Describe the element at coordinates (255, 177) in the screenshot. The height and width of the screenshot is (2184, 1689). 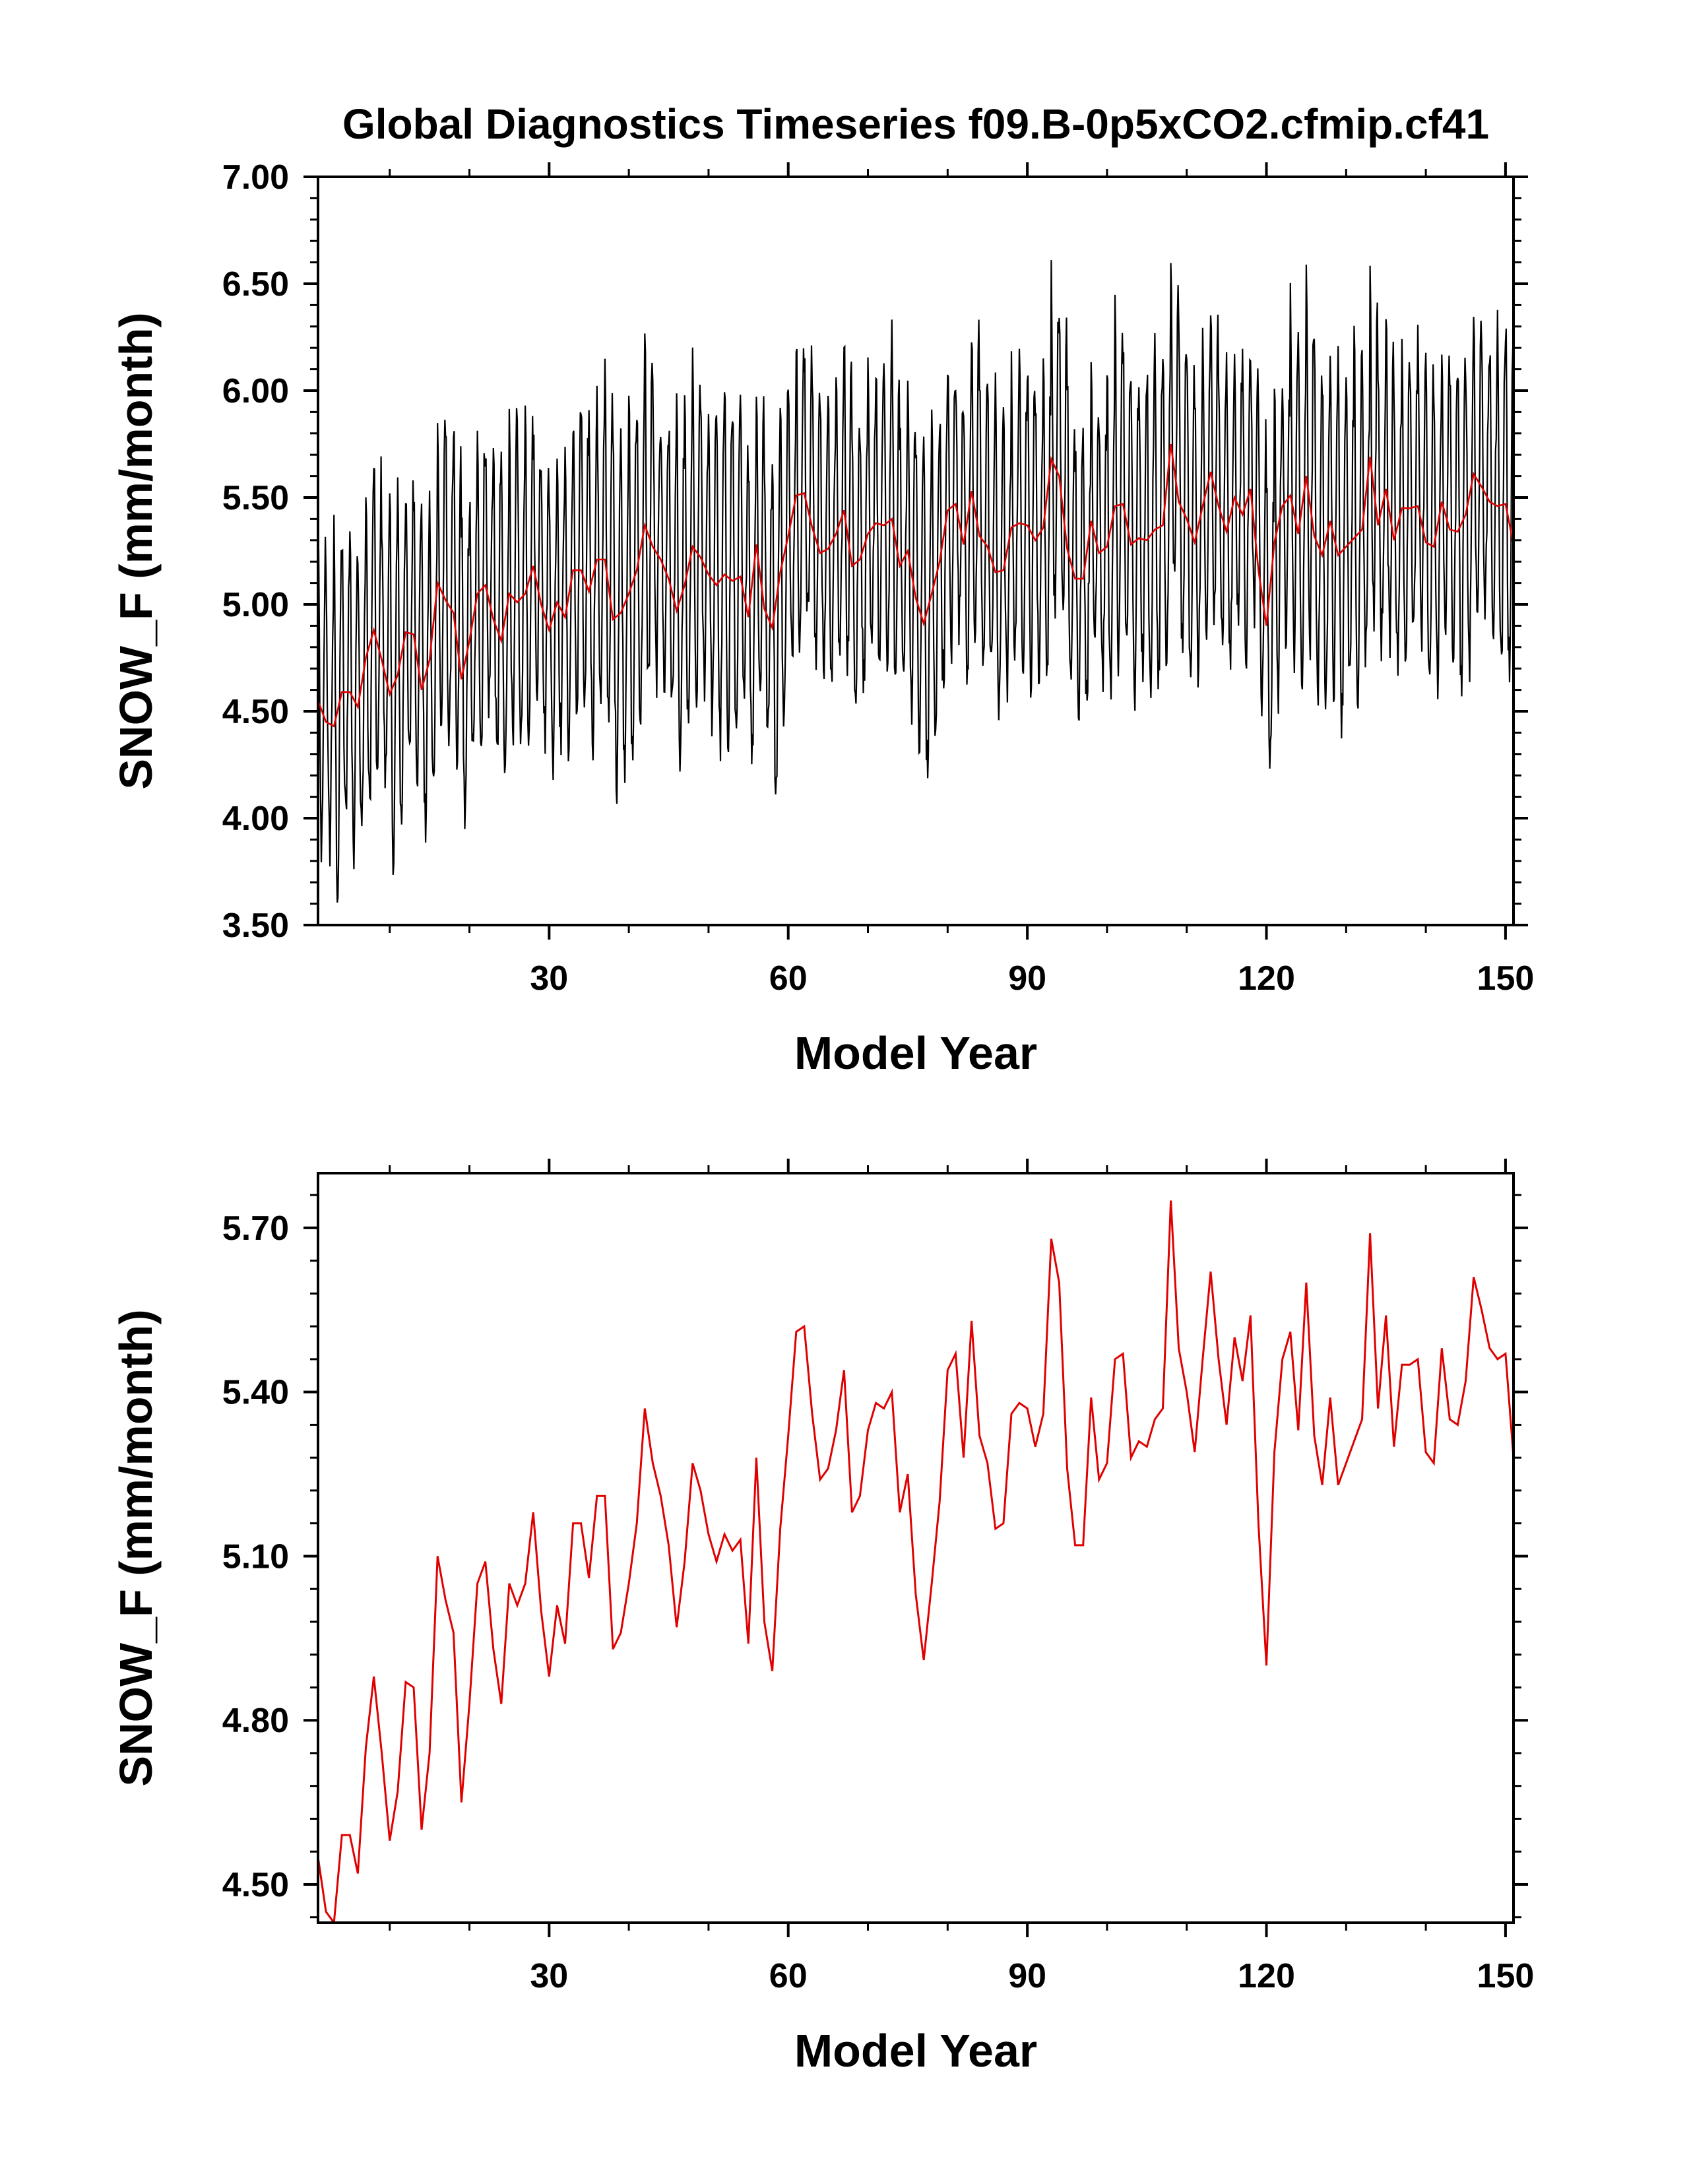
I see `y-tick-label: 7.00` at that location.